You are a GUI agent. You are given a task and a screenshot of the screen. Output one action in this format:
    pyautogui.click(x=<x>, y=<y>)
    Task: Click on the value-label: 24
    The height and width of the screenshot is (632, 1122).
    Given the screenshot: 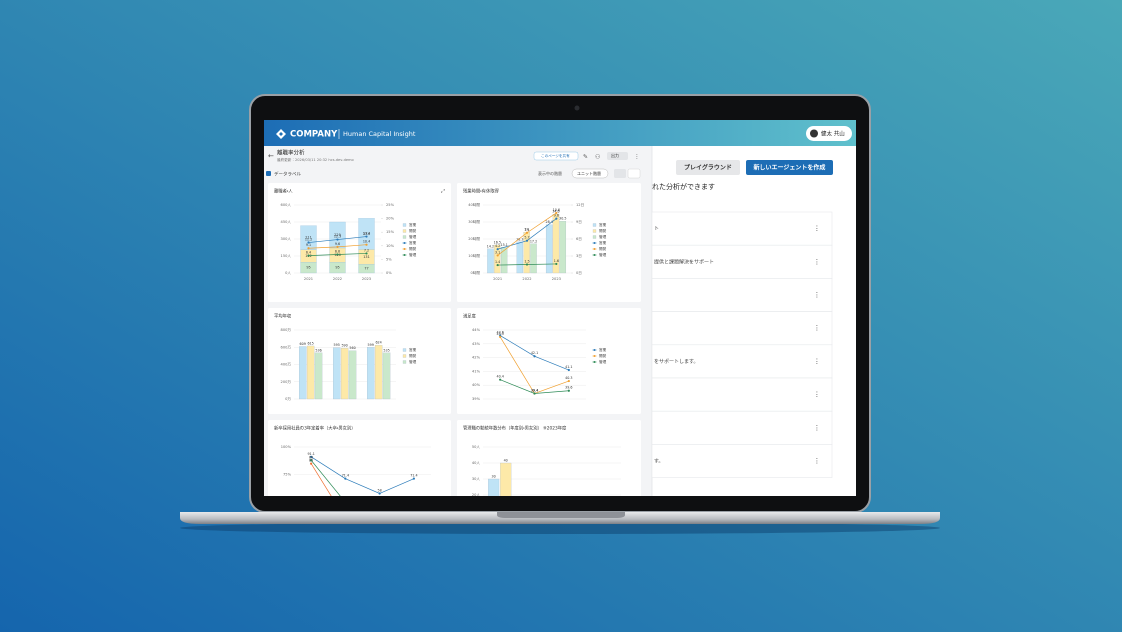 What is the action you would take?
    pyautogui.click(x=527, y=230)
    